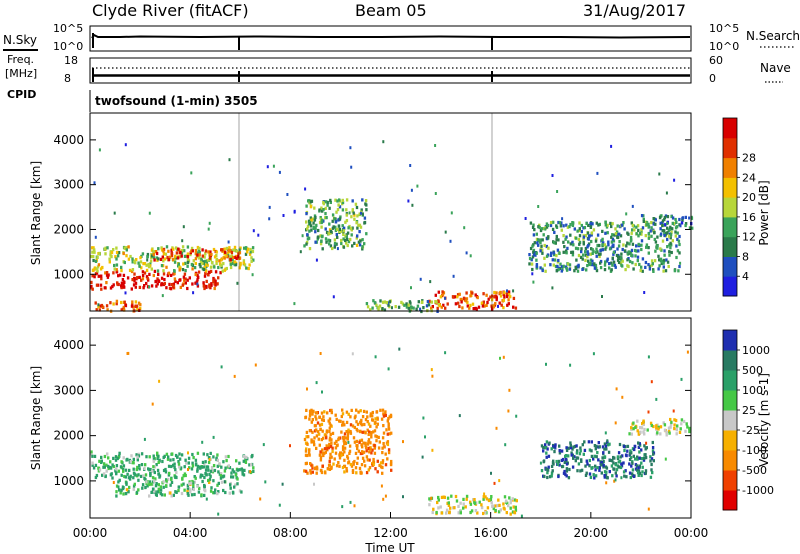  Describe the element at coordinates (749, 237) in the screenshot. I see `colorbar-tick-label: 12` at that location.